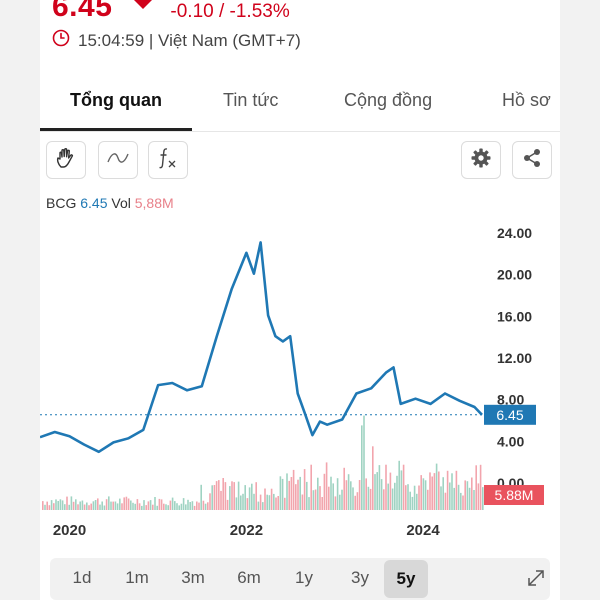 This screenshot has width=600, height=600. Describe the element at coordinates (406, 579) in the screenshot. I see `range-5y: 5y` at that location.